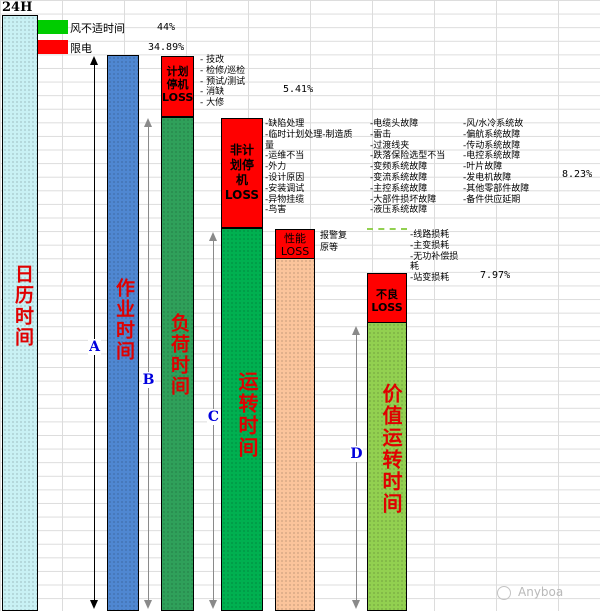  Describe the element at coordinates (148, 122) in the screenshot. I see `arrow-b-head-top` at that location.